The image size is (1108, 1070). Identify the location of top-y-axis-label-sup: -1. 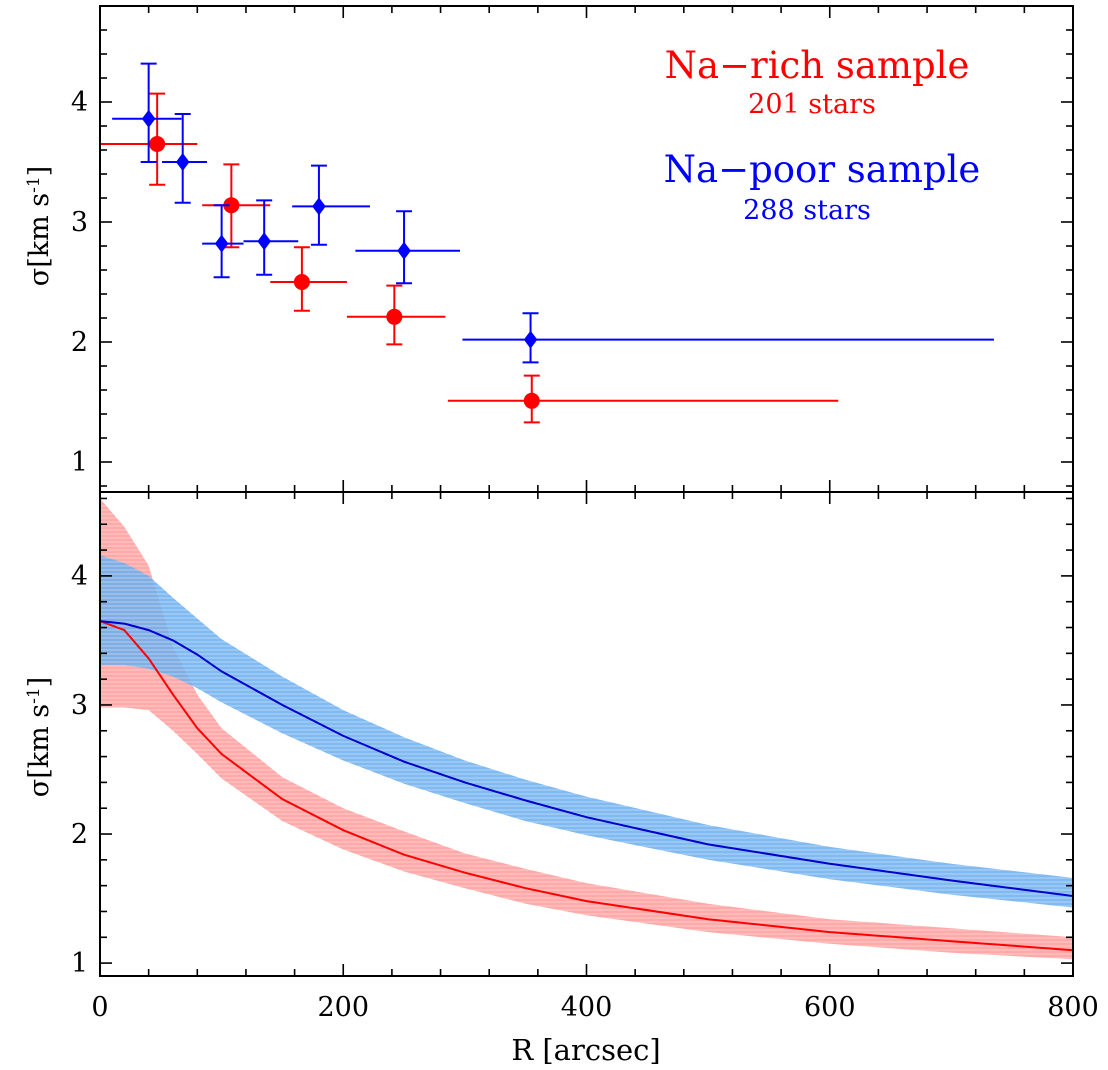
(34, 184).